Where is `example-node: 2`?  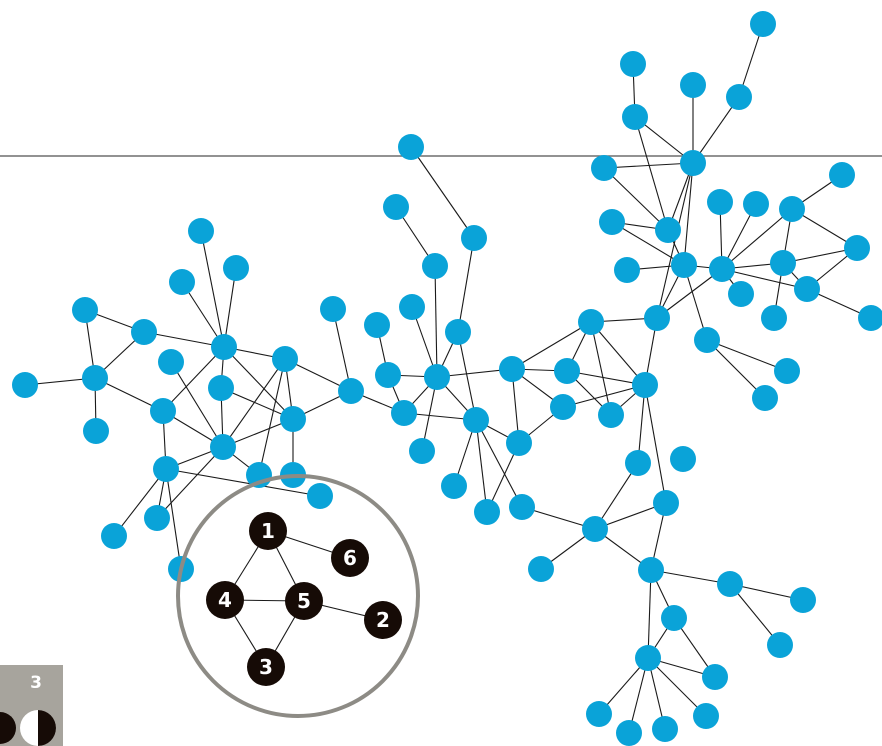 example-node: 2 is located at coordinates (383, 620).